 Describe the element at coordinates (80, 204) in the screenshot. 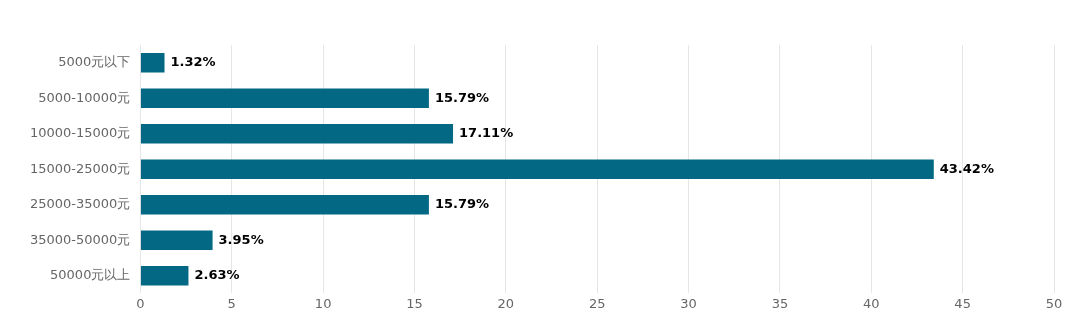

I see `y-tick-label: 25000-35000元` at that location.